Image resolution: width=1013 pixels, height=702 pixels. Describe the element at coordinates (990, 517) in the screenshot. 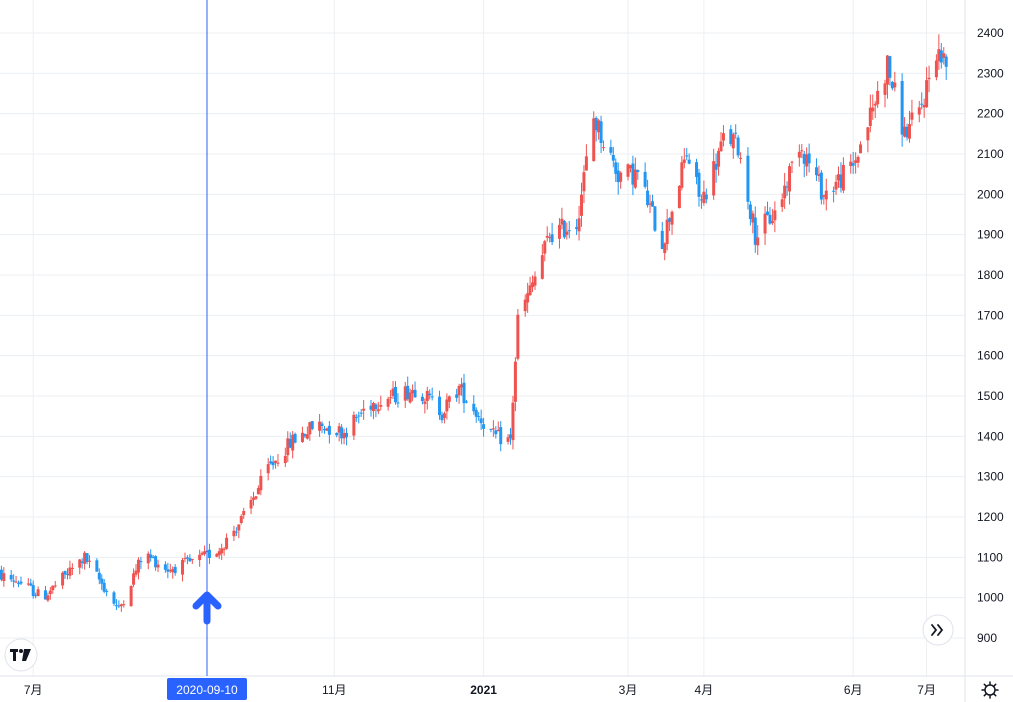

I see `price-tick-label: 1200` at that location.